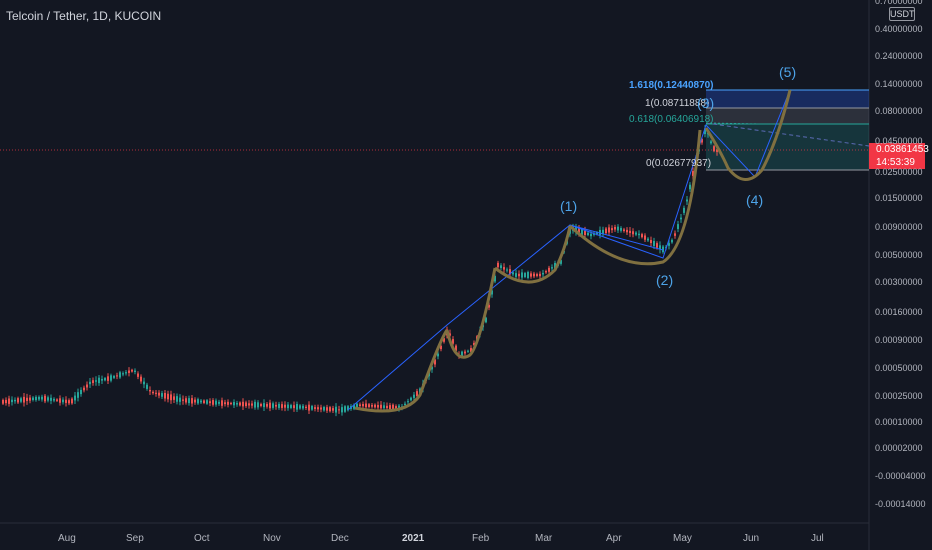  I want to click on chart-title: Telcoin / Tether, 1D, KUCOIN, so click(84, 16).